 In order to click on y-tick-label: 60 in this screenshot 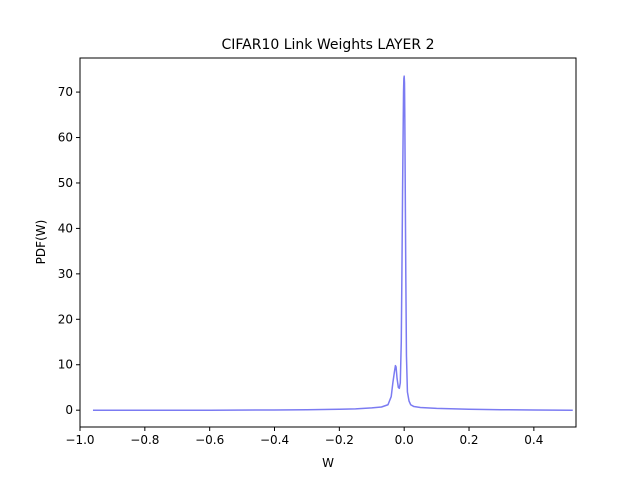, I will do `click(65, 138)`.